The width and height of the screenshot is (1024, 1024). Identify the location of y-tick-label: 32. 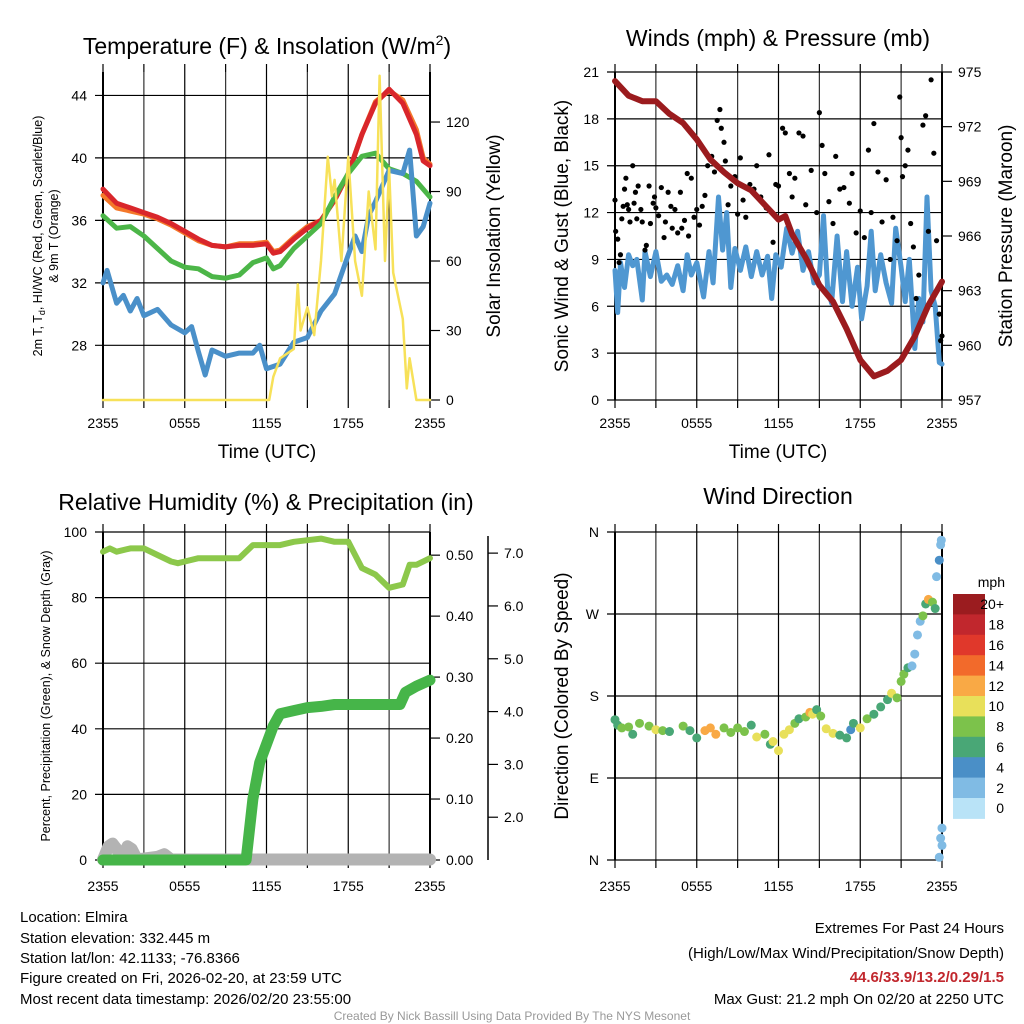
(79, 283).